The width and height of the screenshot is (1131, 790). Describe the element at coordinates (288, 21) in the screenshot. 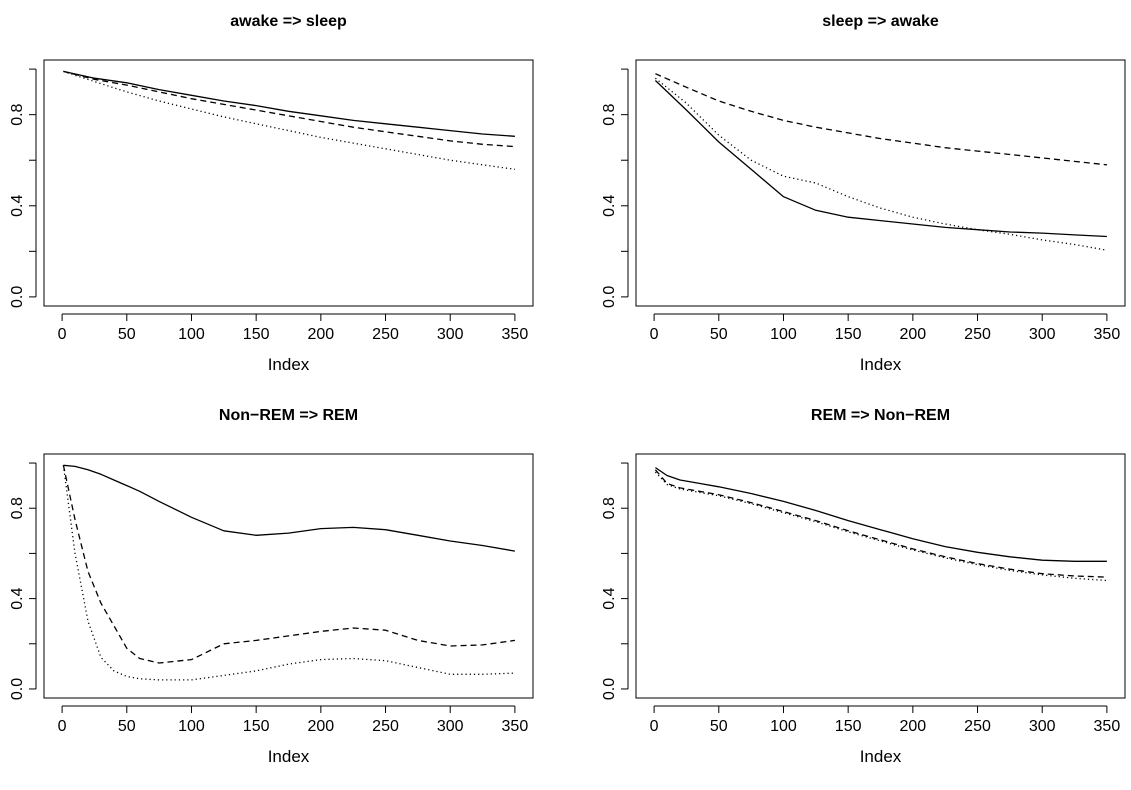

I see `panel-title: awake => sleep` at that location.